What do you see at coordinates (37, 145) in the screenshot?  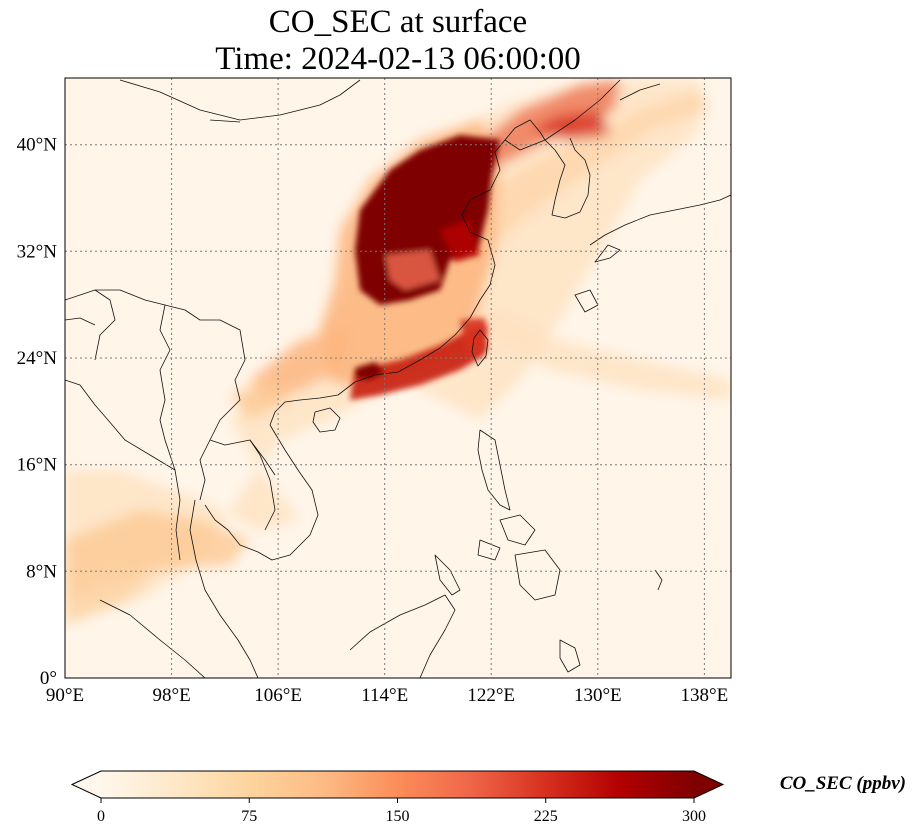 I see `lat-tick-label: 40°N` at bounding box center [37, 145].